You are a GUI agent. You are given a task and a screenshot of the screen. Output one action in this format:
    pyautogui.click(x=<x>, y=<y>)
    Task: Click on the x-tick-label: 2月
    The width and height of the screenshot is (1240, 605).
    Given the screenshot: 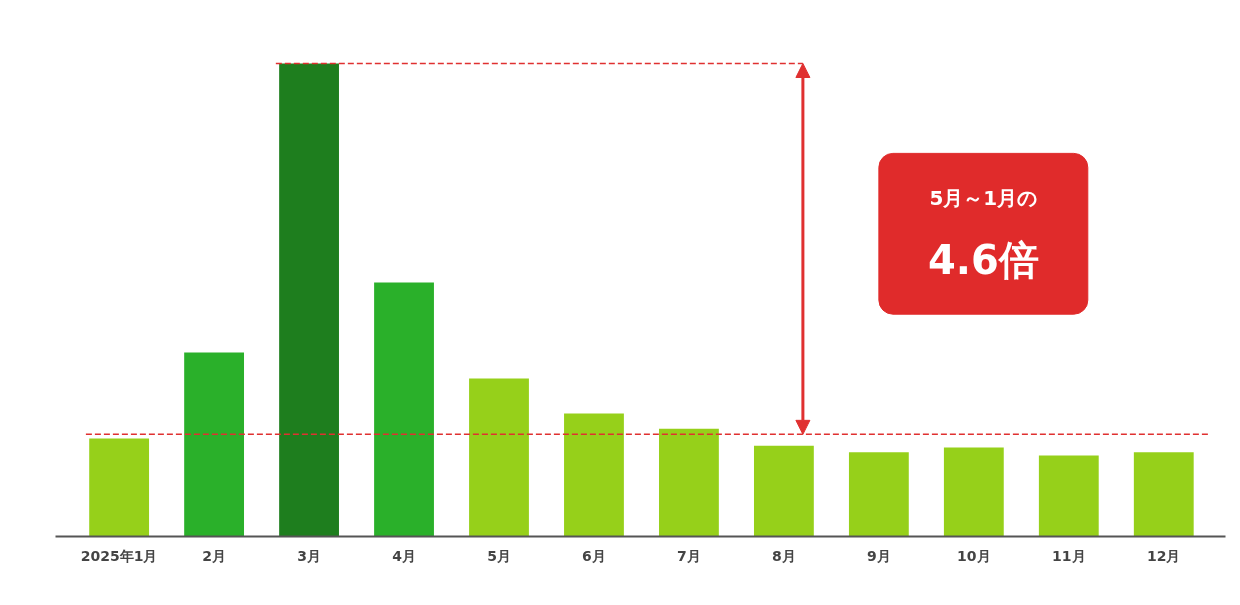 What is the action you would take?
    pyautogui.click(x=214, y=555)
    